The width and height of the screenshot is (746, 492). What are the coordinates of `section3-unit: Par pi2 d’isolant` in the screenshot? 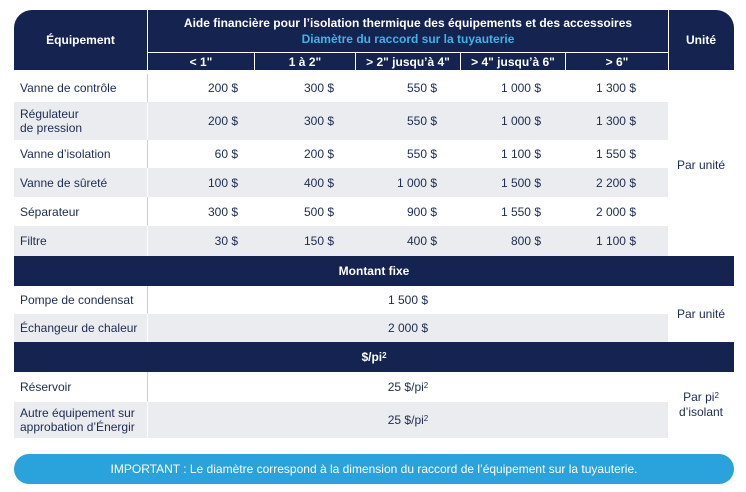 It's located at (701, 405).